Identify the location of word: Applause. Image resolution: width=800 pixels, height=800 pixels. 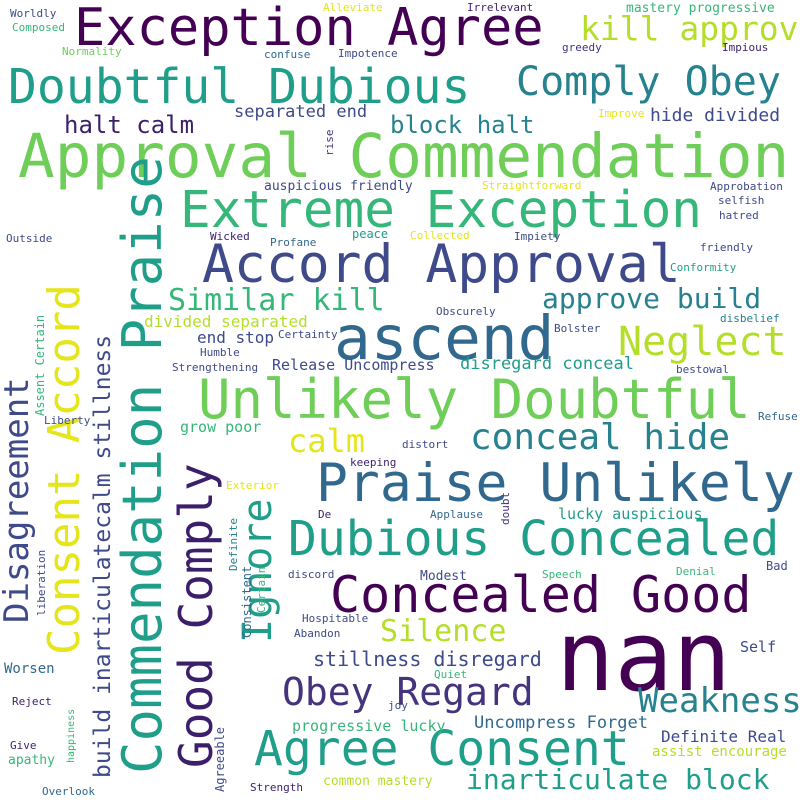
(456, 514).